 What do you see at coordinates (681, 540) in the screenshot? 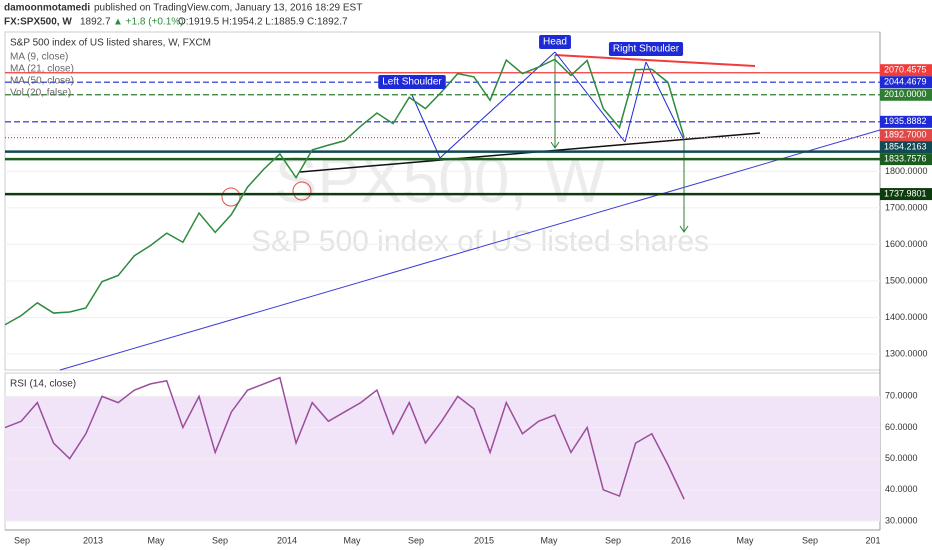
I see `x-tick-label: 2016` at bounding box center [681, 540].